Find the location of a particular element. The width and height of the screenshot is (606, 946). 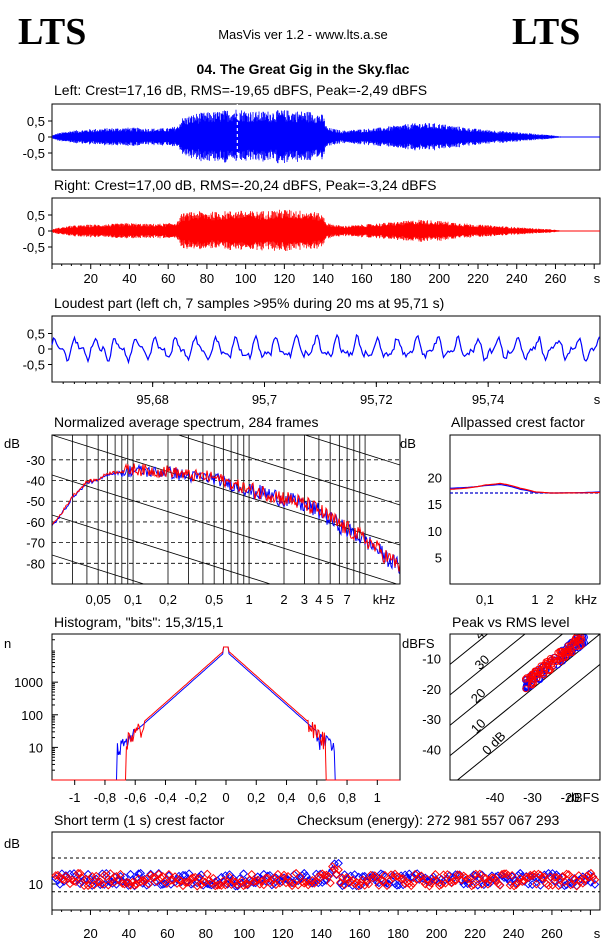

y-tick-label: 10 is located at coordinates (36, 747).